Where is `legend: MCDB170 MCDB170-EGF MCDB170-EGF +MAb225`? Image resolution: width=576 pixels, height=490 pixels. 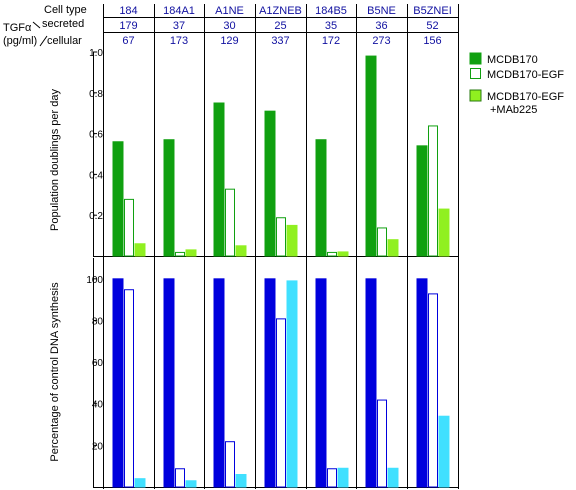 legend: MCDB170 MCDB170-EGF MCDB170-EGF +MAb225 is located at coordinates (516, 84).